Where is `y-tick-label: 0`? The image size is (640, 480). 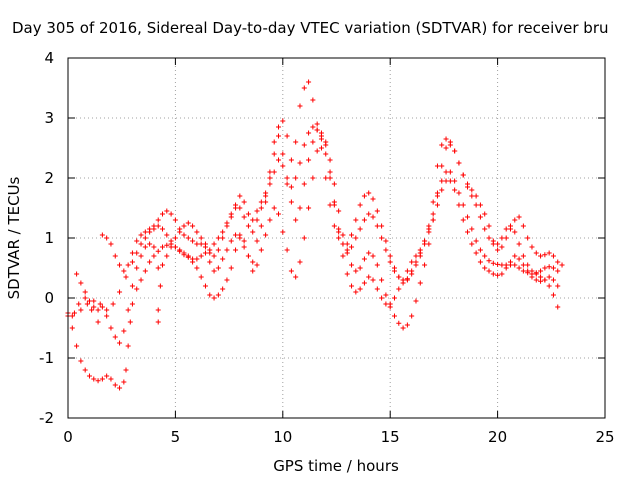 y-tick-label: 0 is located at coordinates (49, 298).